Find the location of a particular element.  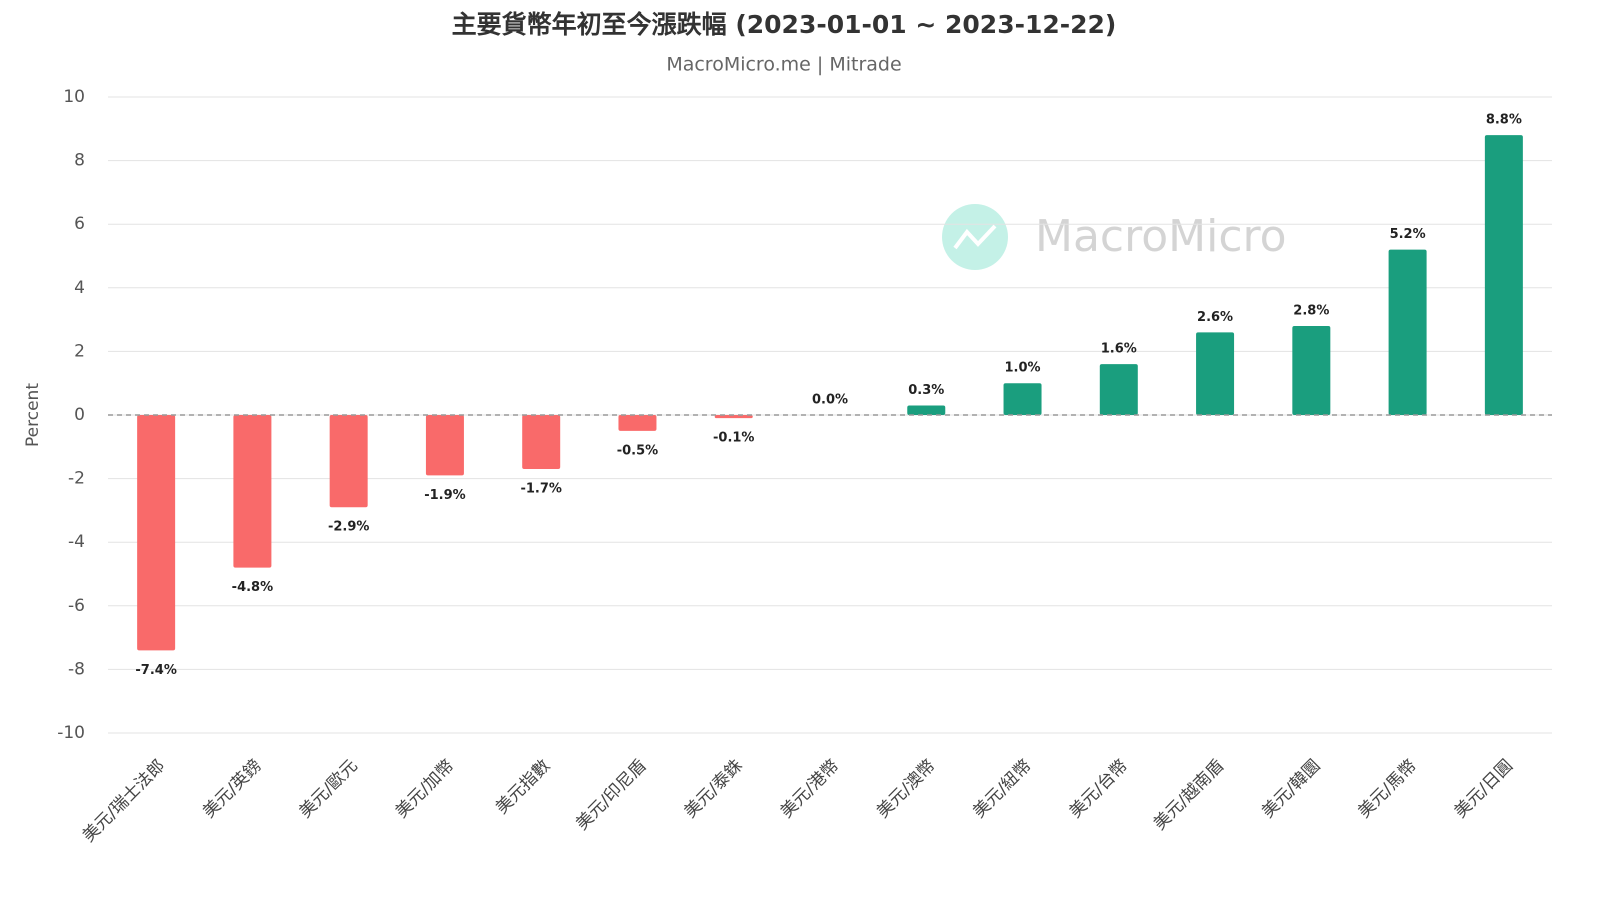

x-tick-label: 美元/馬幣 is located at coordinates (1387, 789).